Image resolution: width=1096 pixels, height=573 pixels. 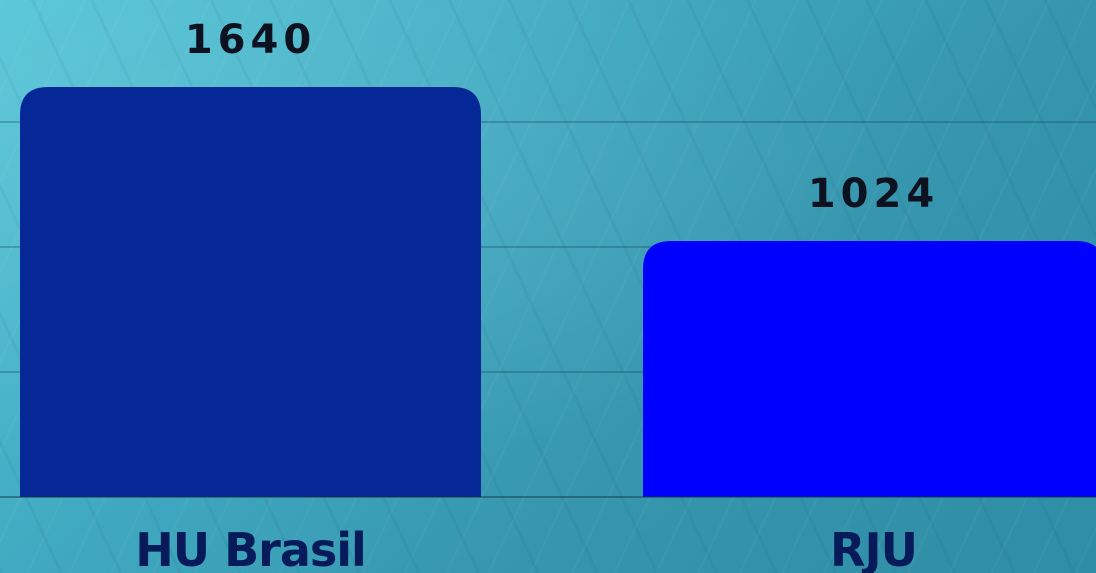 What do you see at coordinates (873, 194) in the screenshot?
I see `value-label-rju: 1024` at bounding box center [873, 194].